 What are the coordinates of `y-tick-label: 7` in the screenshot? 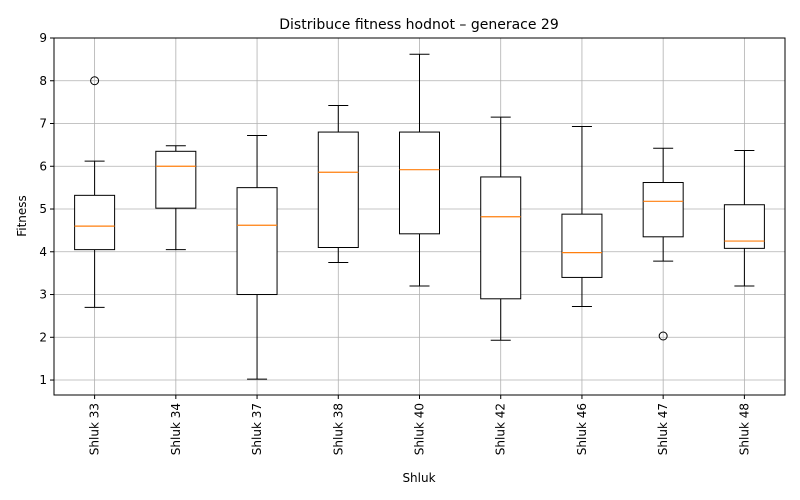 It's located at (43, 124).